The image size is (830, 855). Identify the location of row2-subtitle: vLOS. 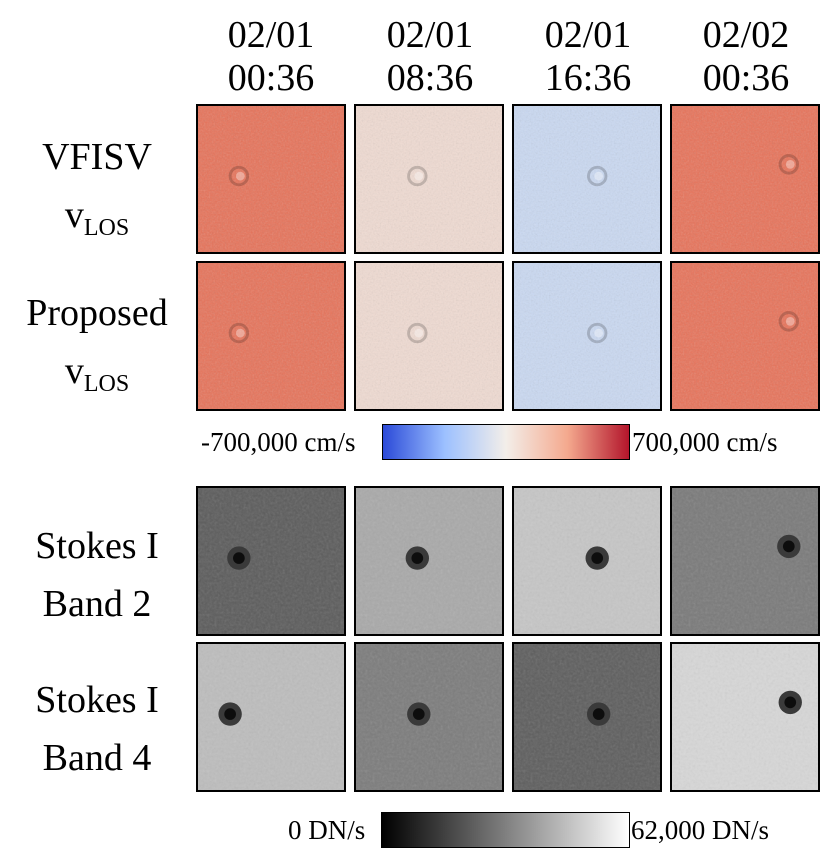
(97, 373).